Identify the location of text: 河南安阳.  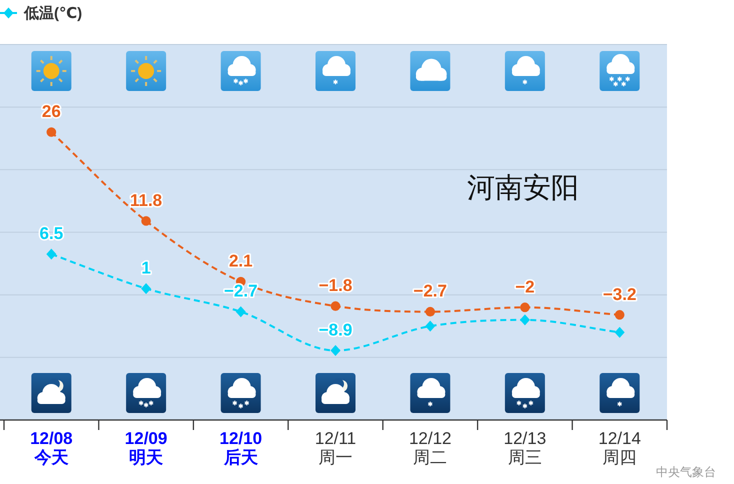
(523, 187).